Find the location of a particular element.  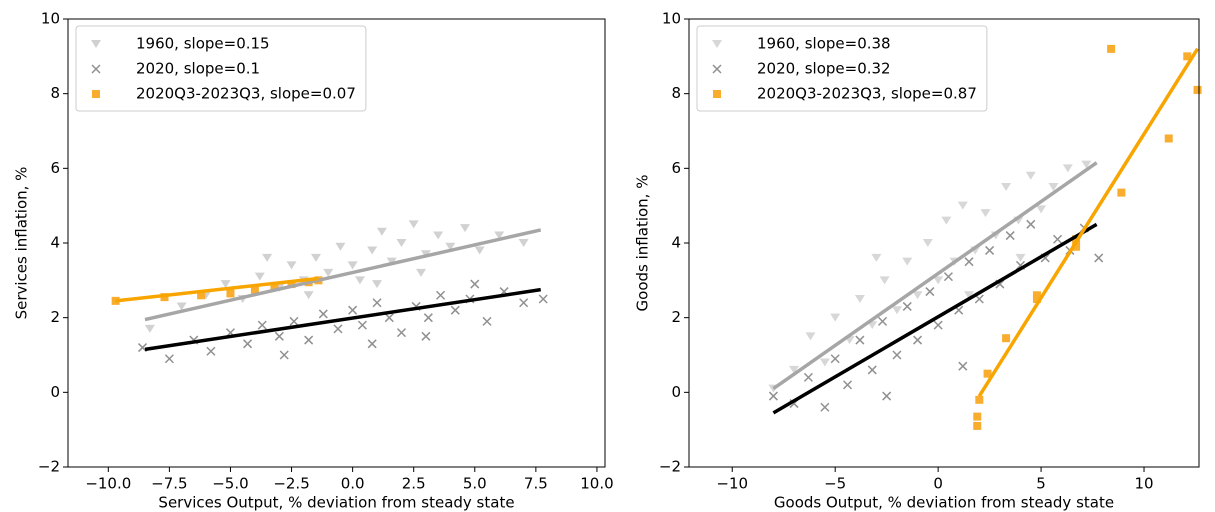

legend-label: 1960, slope=0.15 is located at coordinates (203, 44).